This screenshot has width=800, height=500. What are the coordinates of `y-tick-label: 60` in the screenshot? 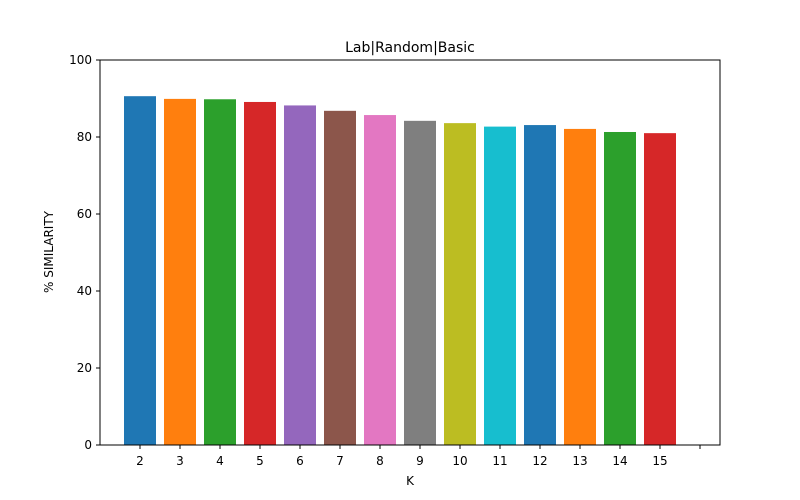 It's located at (84, 214).